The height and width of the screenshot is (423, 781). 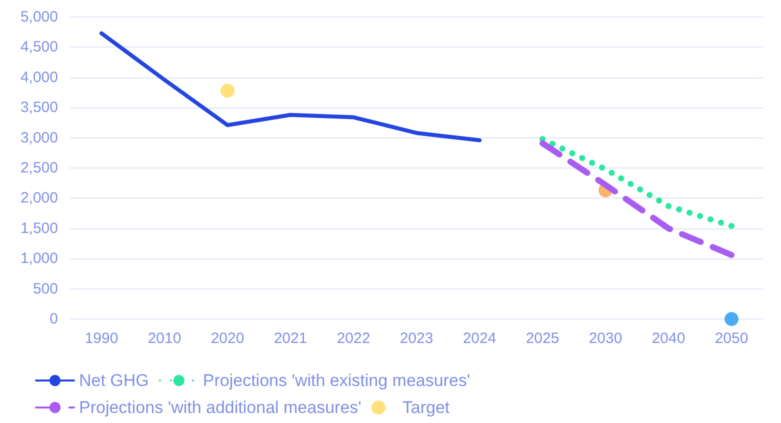 I want to click on legend-label: Net GHG, so click(x=114, y=380).